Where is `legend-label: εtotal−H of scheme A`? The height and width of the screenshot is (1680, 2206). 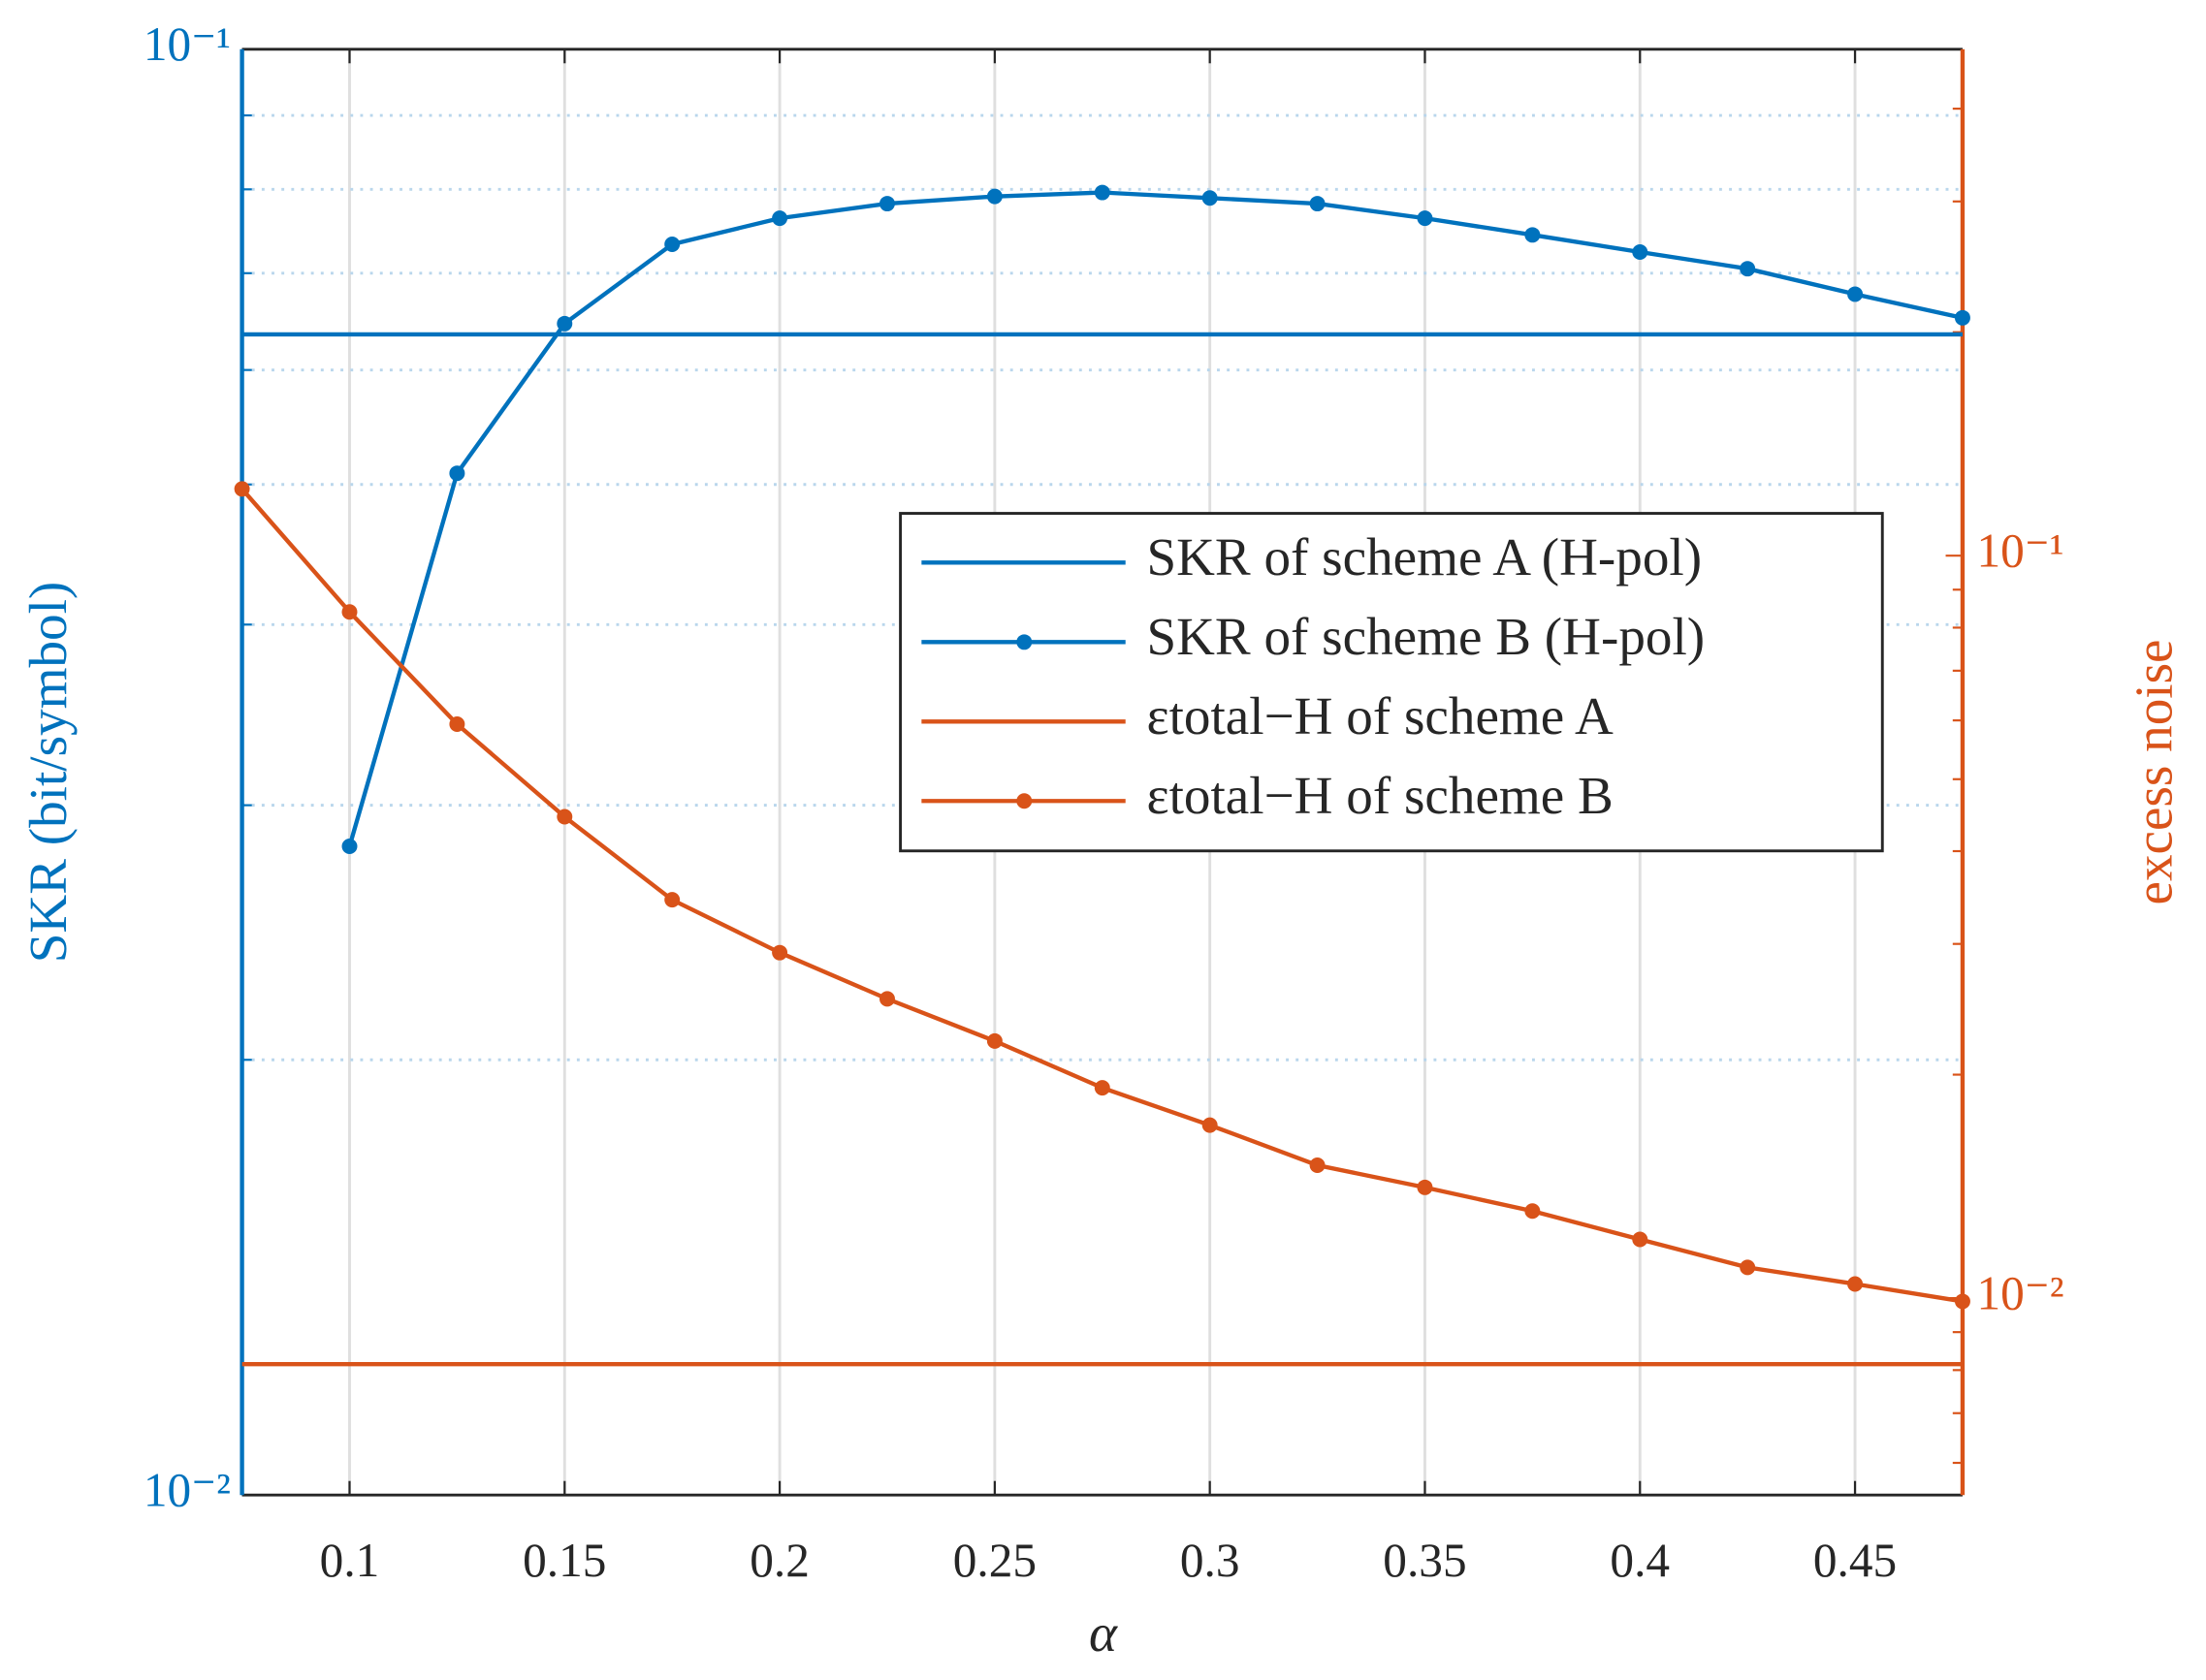 legend-label: εtotal−H of scheme A is located at coordinates (1380, 715).